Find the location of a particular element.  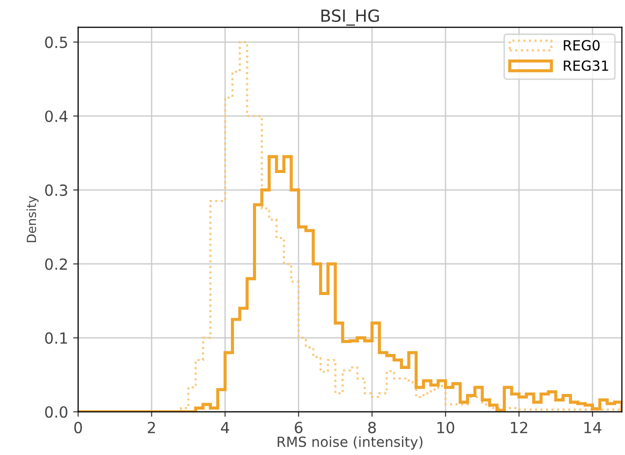

chart-title: BSI_HG is located at coordinates (350, 17).